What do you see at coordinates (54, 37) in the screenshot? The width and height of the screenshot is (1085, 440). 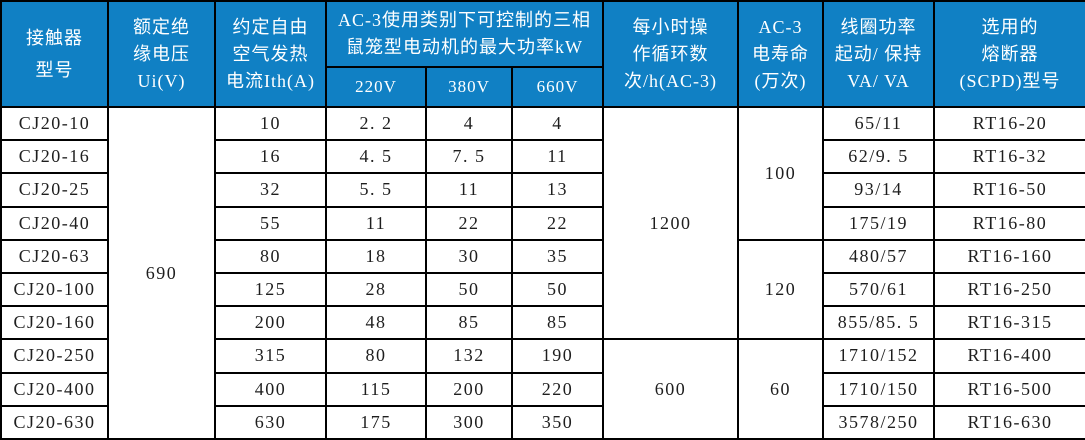 I see `header-line: 接触器` at bounding box center [54, 37].